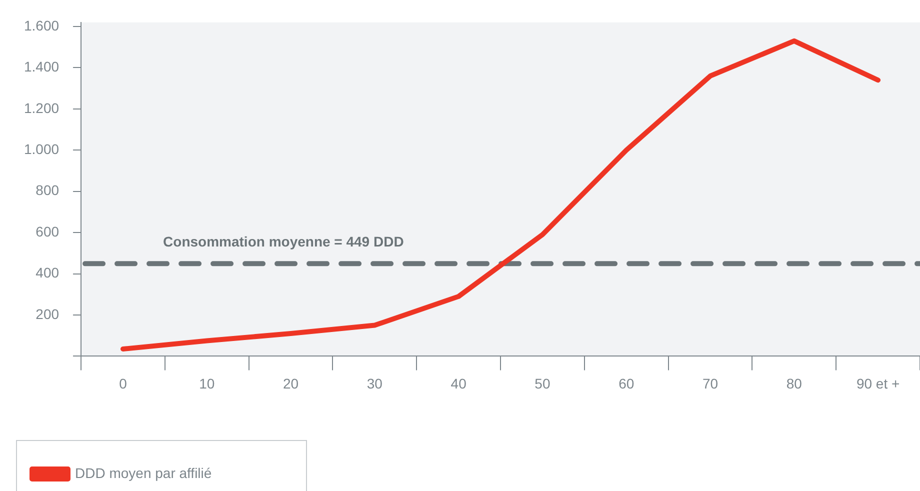  What do you see at coordinates (626, 383) in the screenshot?
I see `x-tick-label: 60` at bounding box center [626, 383].